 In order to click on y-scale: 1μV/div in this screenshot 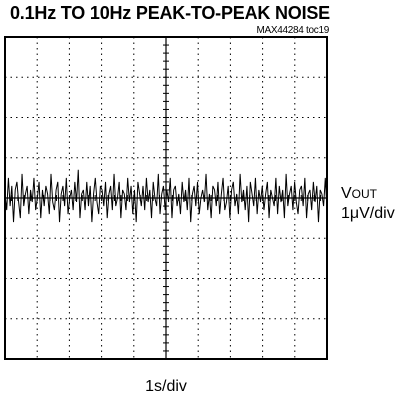, I will do `click(368, 213)`.